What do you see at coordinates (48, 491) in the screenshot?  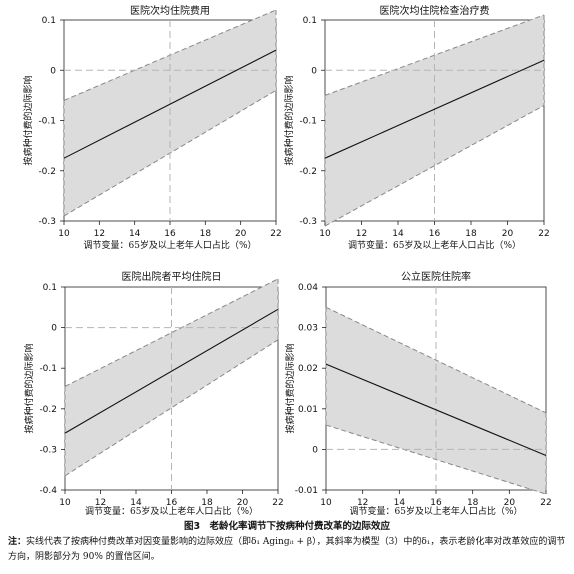 I see `y-tick-label: -0.4` at bounding box center [48, 491].